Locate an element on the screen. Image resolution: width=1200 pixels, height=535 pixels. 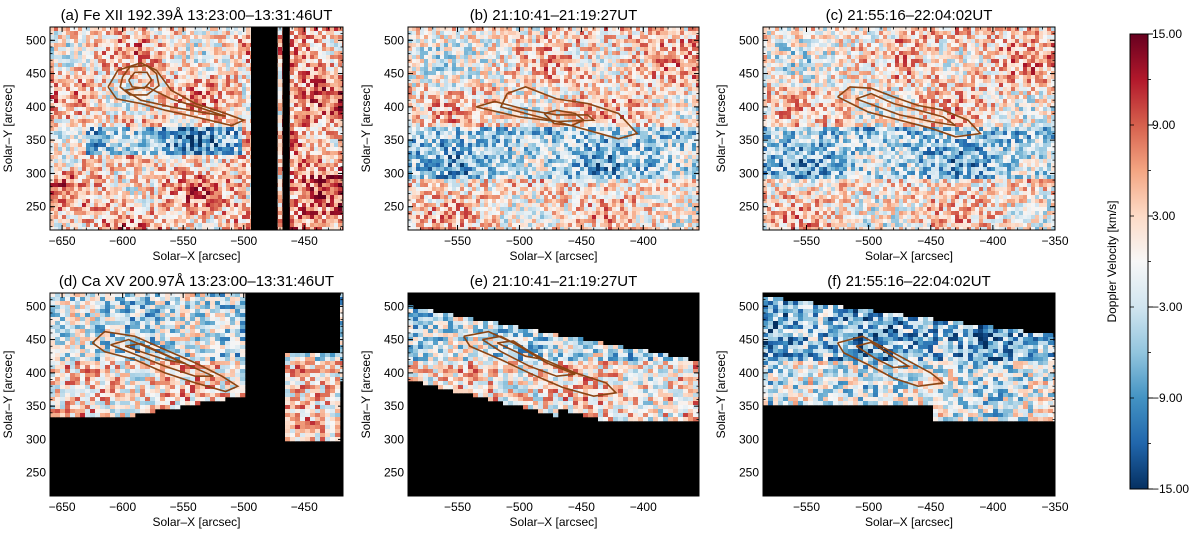
xtick-label-a-2: −550 is located at coordinates (183, 241).